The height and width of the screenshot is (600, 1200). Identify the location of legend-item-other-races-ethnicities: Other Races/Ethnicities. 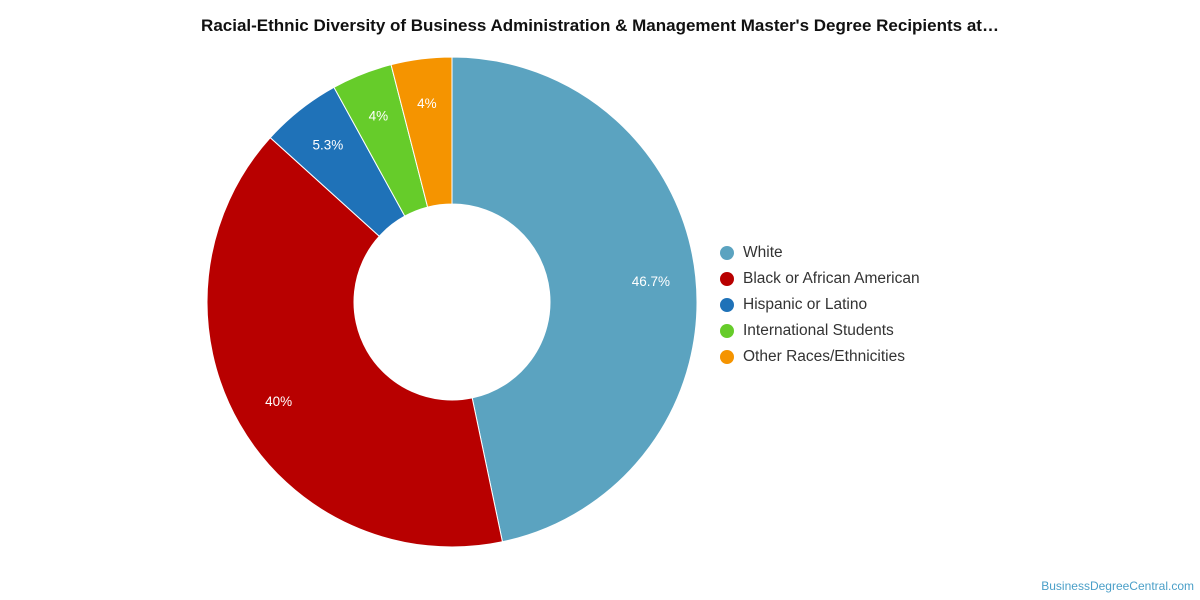
(820, 357).